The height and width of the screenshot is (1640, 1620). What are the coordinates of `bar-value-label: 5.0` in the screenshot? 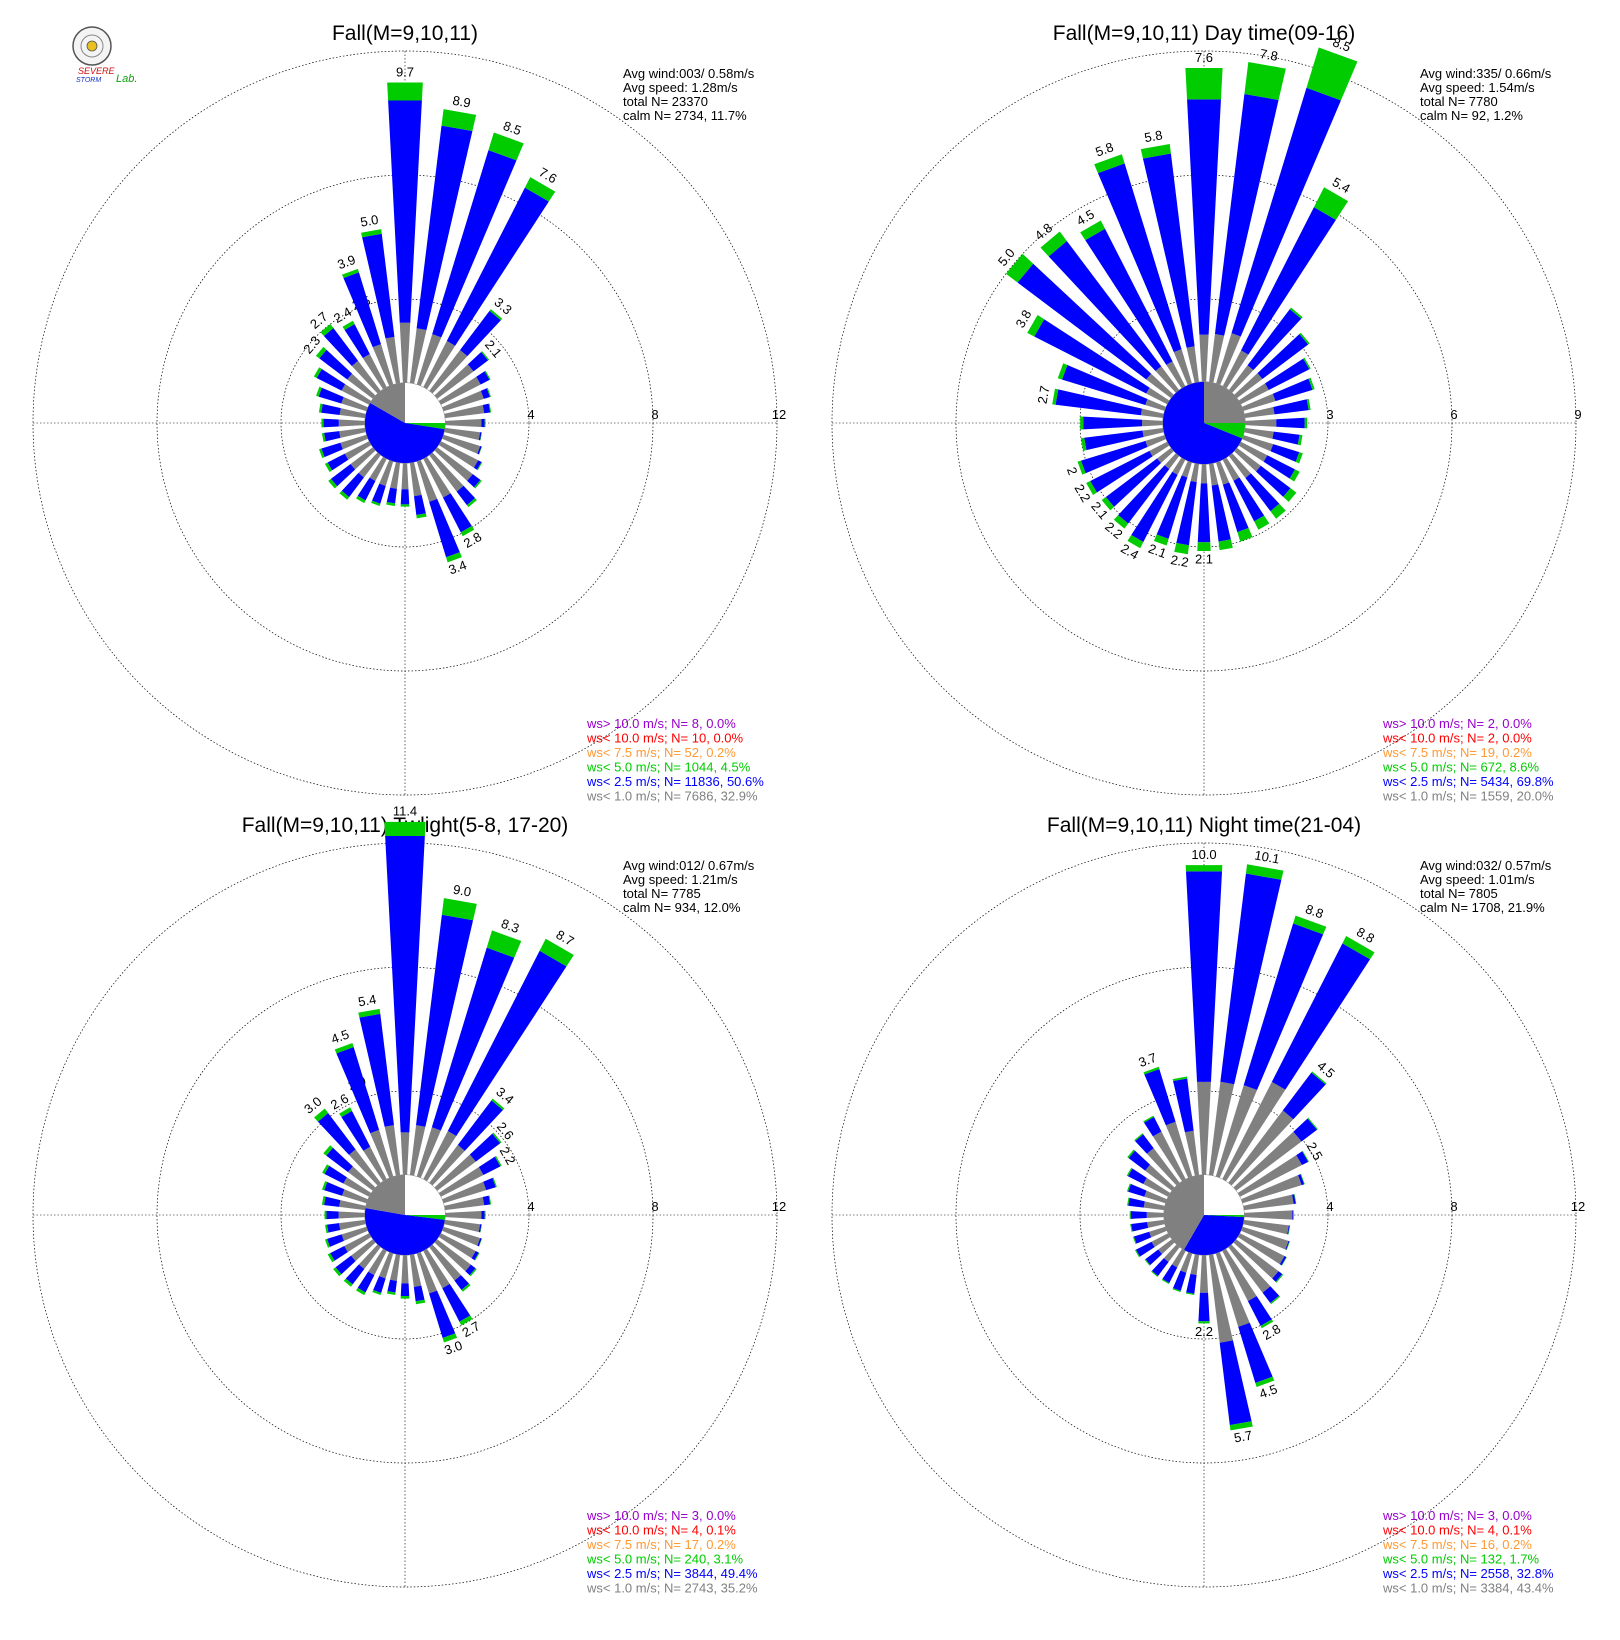 It's located at (369, 221).